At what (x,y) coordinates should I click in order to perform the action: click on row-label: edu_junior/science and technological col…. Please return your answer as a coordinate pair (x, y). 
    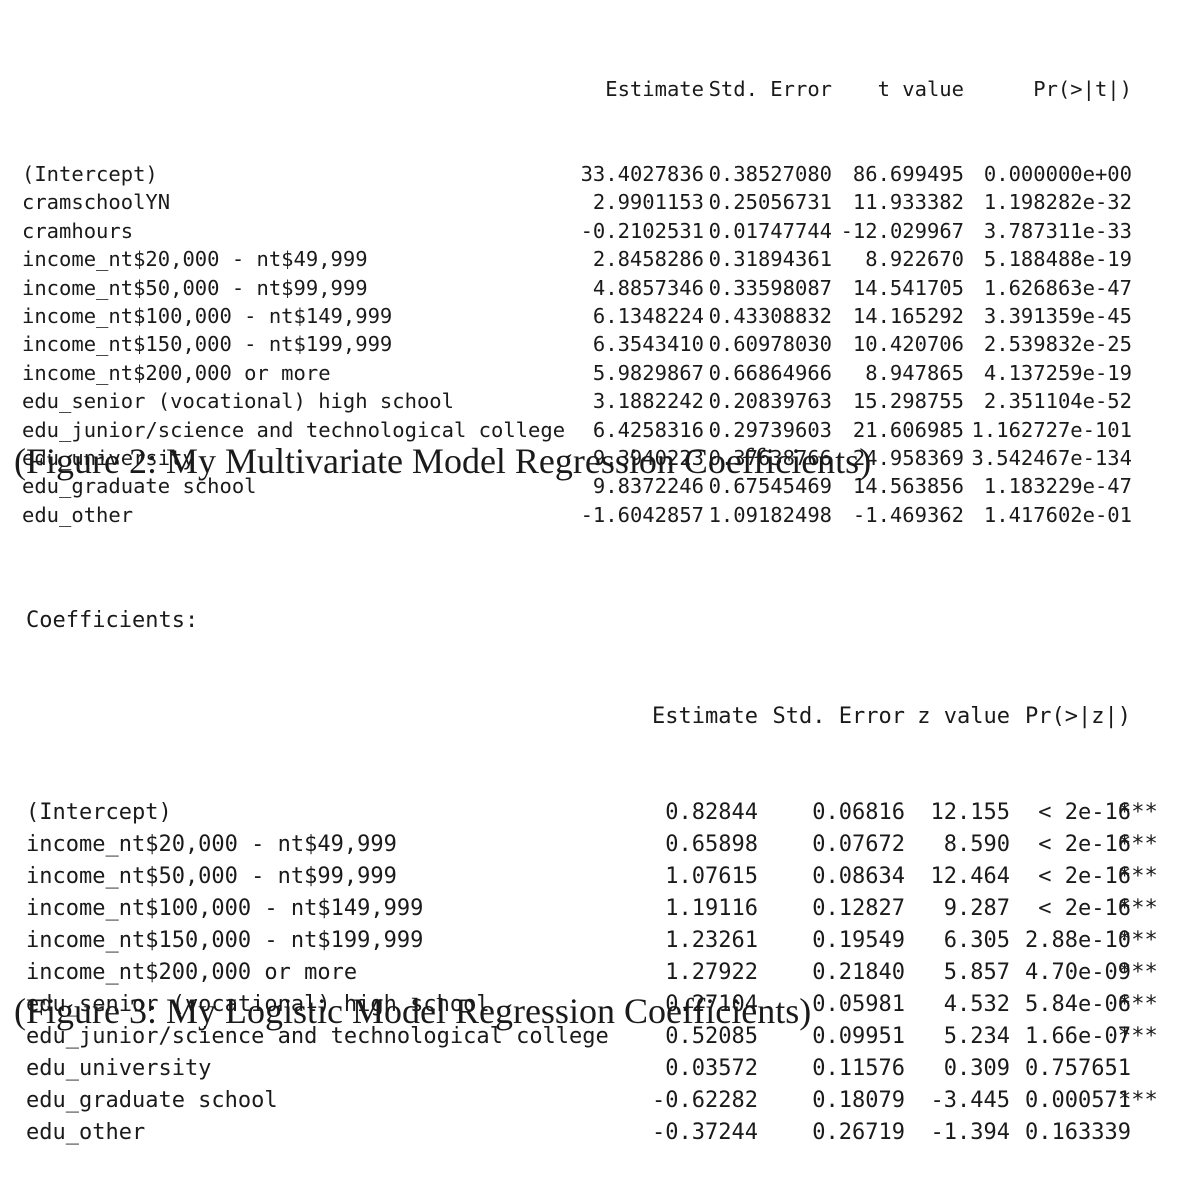
    Looking at the image, I should click on (317, 1036).